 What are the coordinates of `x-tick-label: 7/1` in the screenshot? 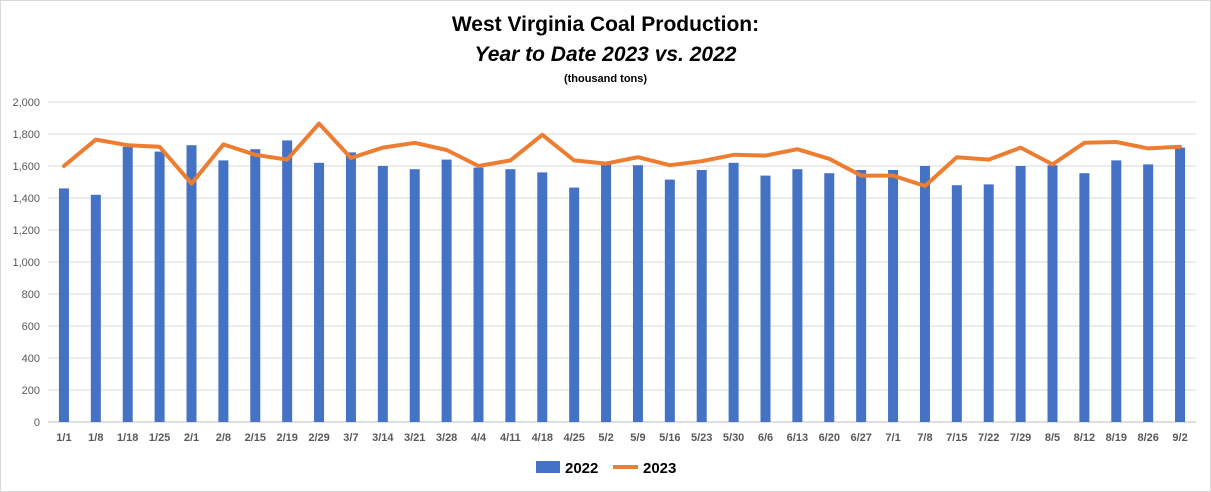 It's located at (892, 438).